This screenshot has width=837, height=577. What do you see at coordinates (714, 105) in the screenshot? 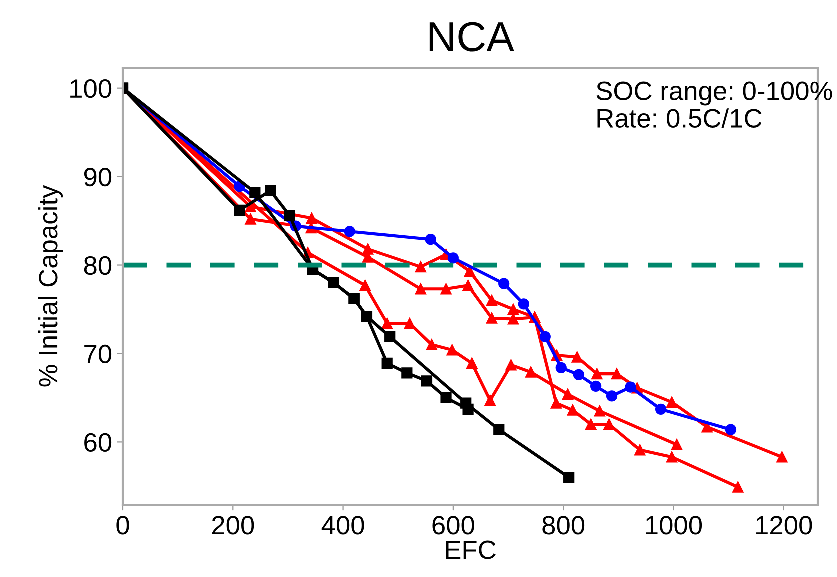
I see `annotation: SOC range: 0-100% Rate: 0.5C/1C` at bounding box center [714, 105].